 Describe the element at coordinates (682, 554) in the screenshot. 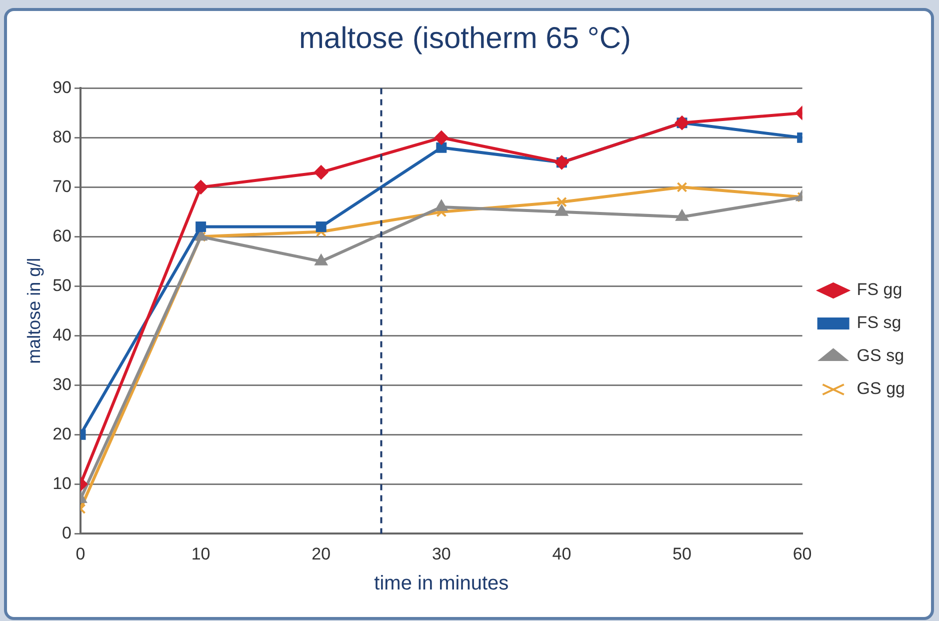

I see `x-tick-label: 50` at that location.